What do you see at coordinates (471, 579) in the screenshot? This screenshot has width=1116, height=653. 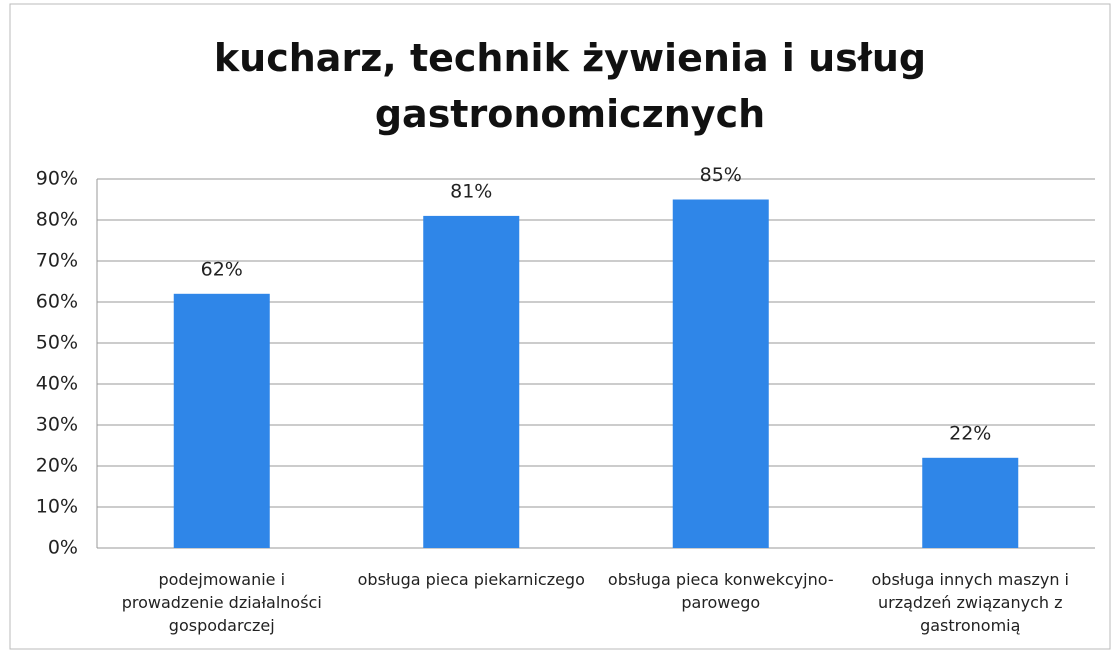 I see `x-tick-label: obsługa pieca piekarniczego` at bounding box center [471, 579].